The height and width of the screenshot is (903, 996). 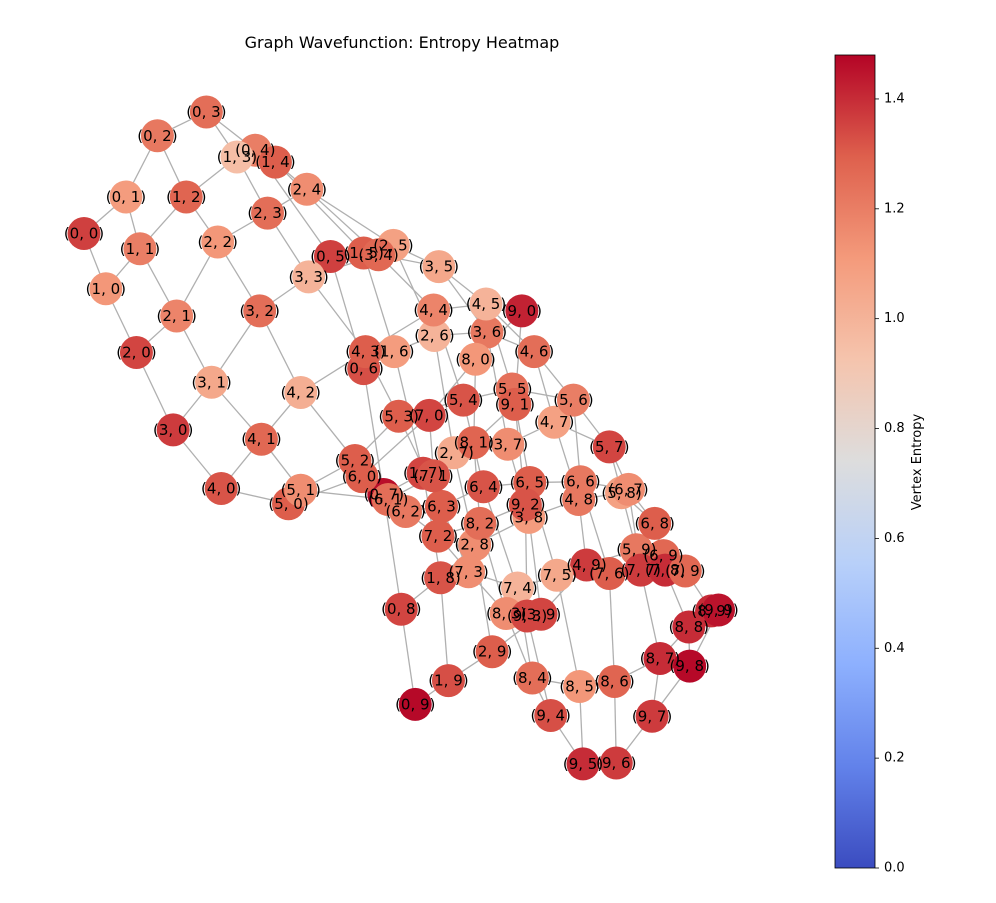 I want to click on colorbar-tick-label: 0.2, so click(x=894, y=758).